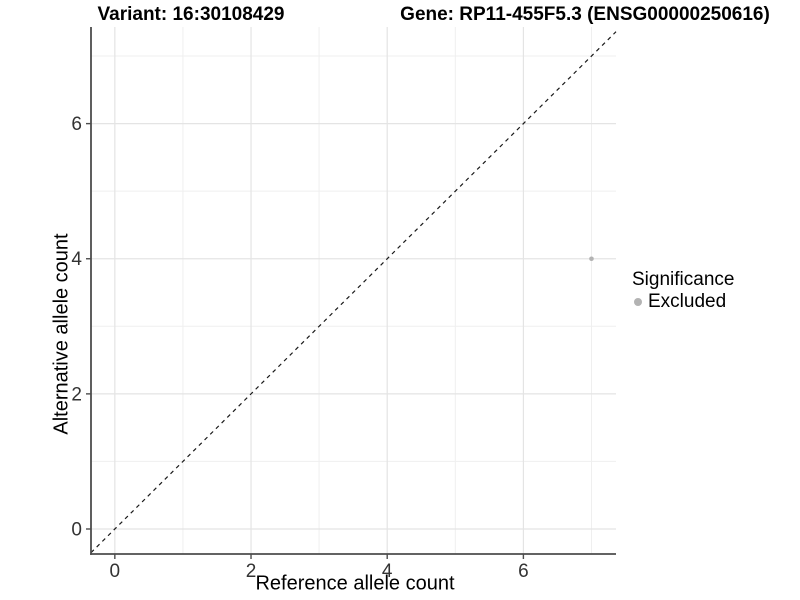  Describe the element at coordinates (687, 301) in the screenshot. I see `legend-item-label: Excluded` at that location.